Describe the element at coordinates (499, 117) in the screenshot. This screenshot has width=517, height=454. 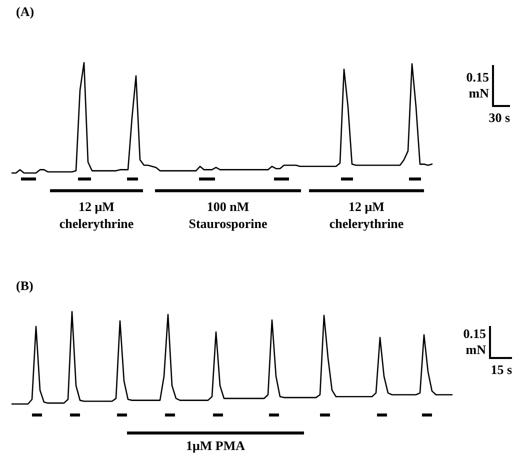
I see `text: 30 s` at that location.